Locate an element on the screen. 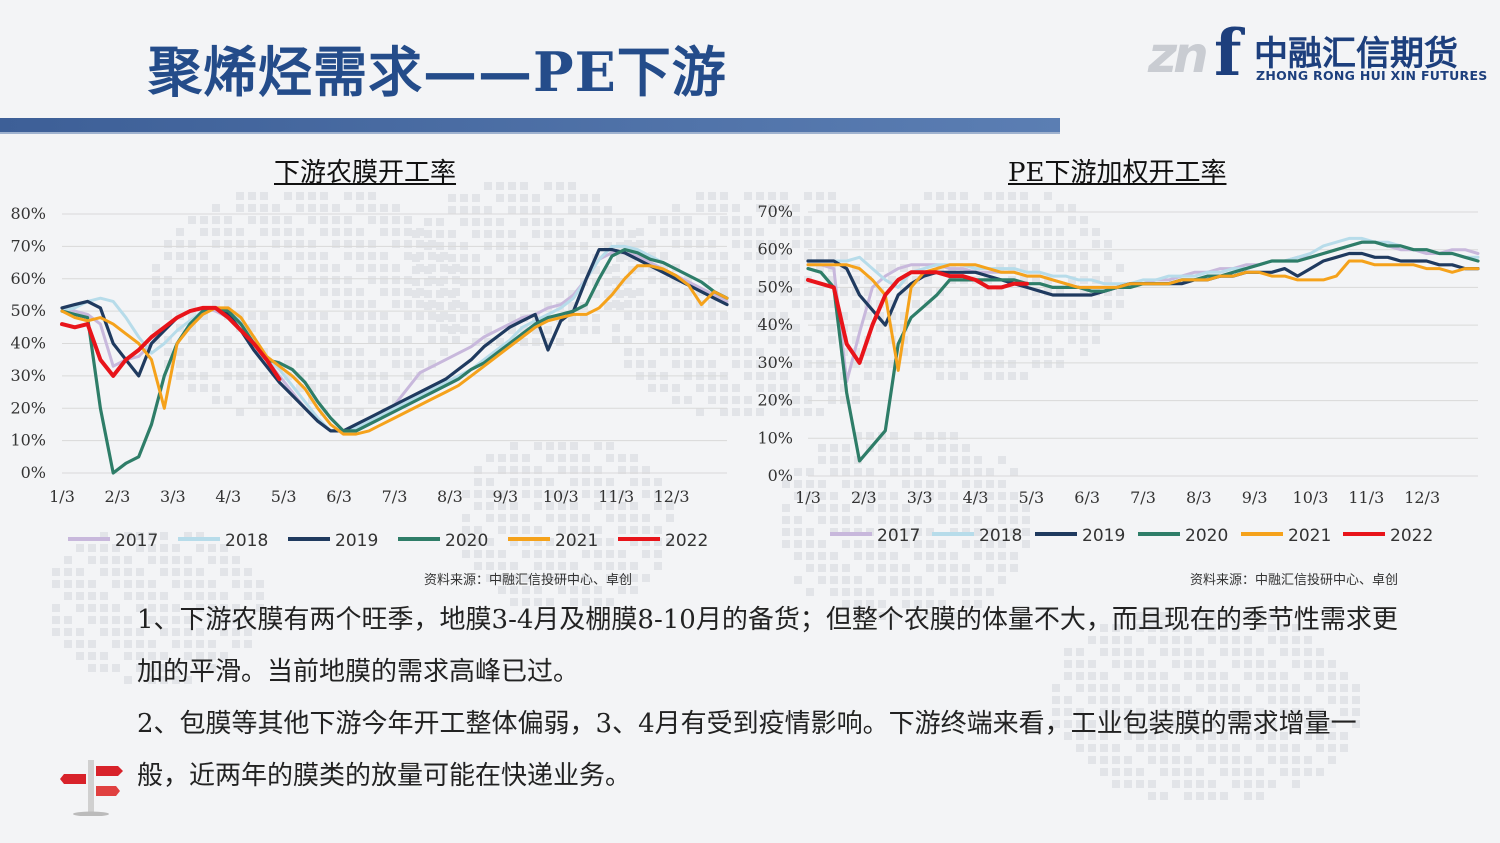  chart-title-pe-weighted: PE下游加权开工率 is located at coordinates (1117, 173).